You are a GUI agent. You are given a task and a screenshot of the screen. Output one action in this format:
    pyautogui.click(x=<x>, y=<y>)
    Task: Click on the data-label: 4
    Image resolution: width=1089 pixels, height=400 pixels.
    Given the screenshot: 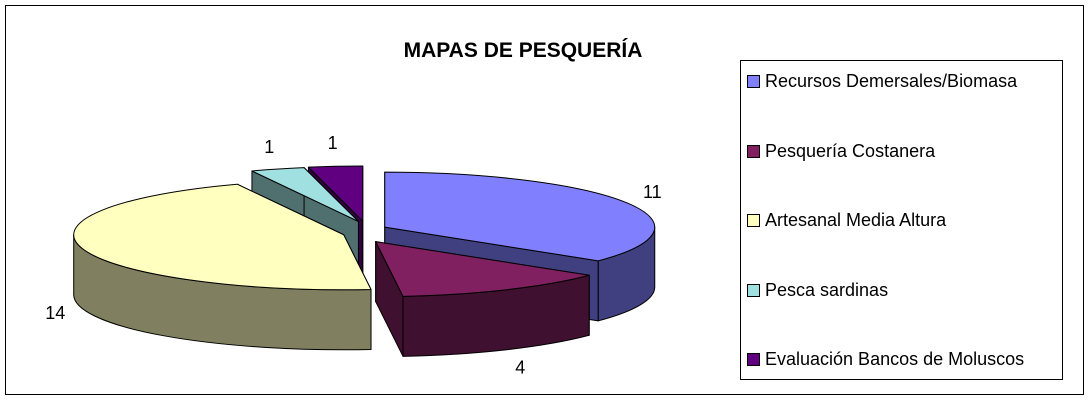 What is the action you would take?
    pyautogui.click(x=520, y=368)
    